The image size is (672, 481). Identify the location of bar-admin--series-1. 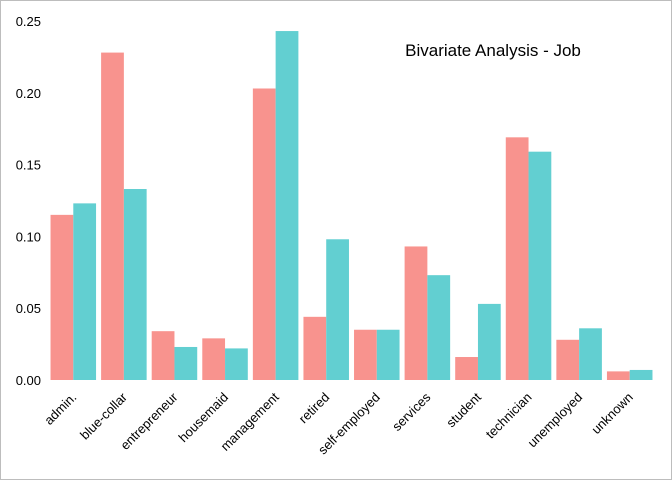
(62, 297).